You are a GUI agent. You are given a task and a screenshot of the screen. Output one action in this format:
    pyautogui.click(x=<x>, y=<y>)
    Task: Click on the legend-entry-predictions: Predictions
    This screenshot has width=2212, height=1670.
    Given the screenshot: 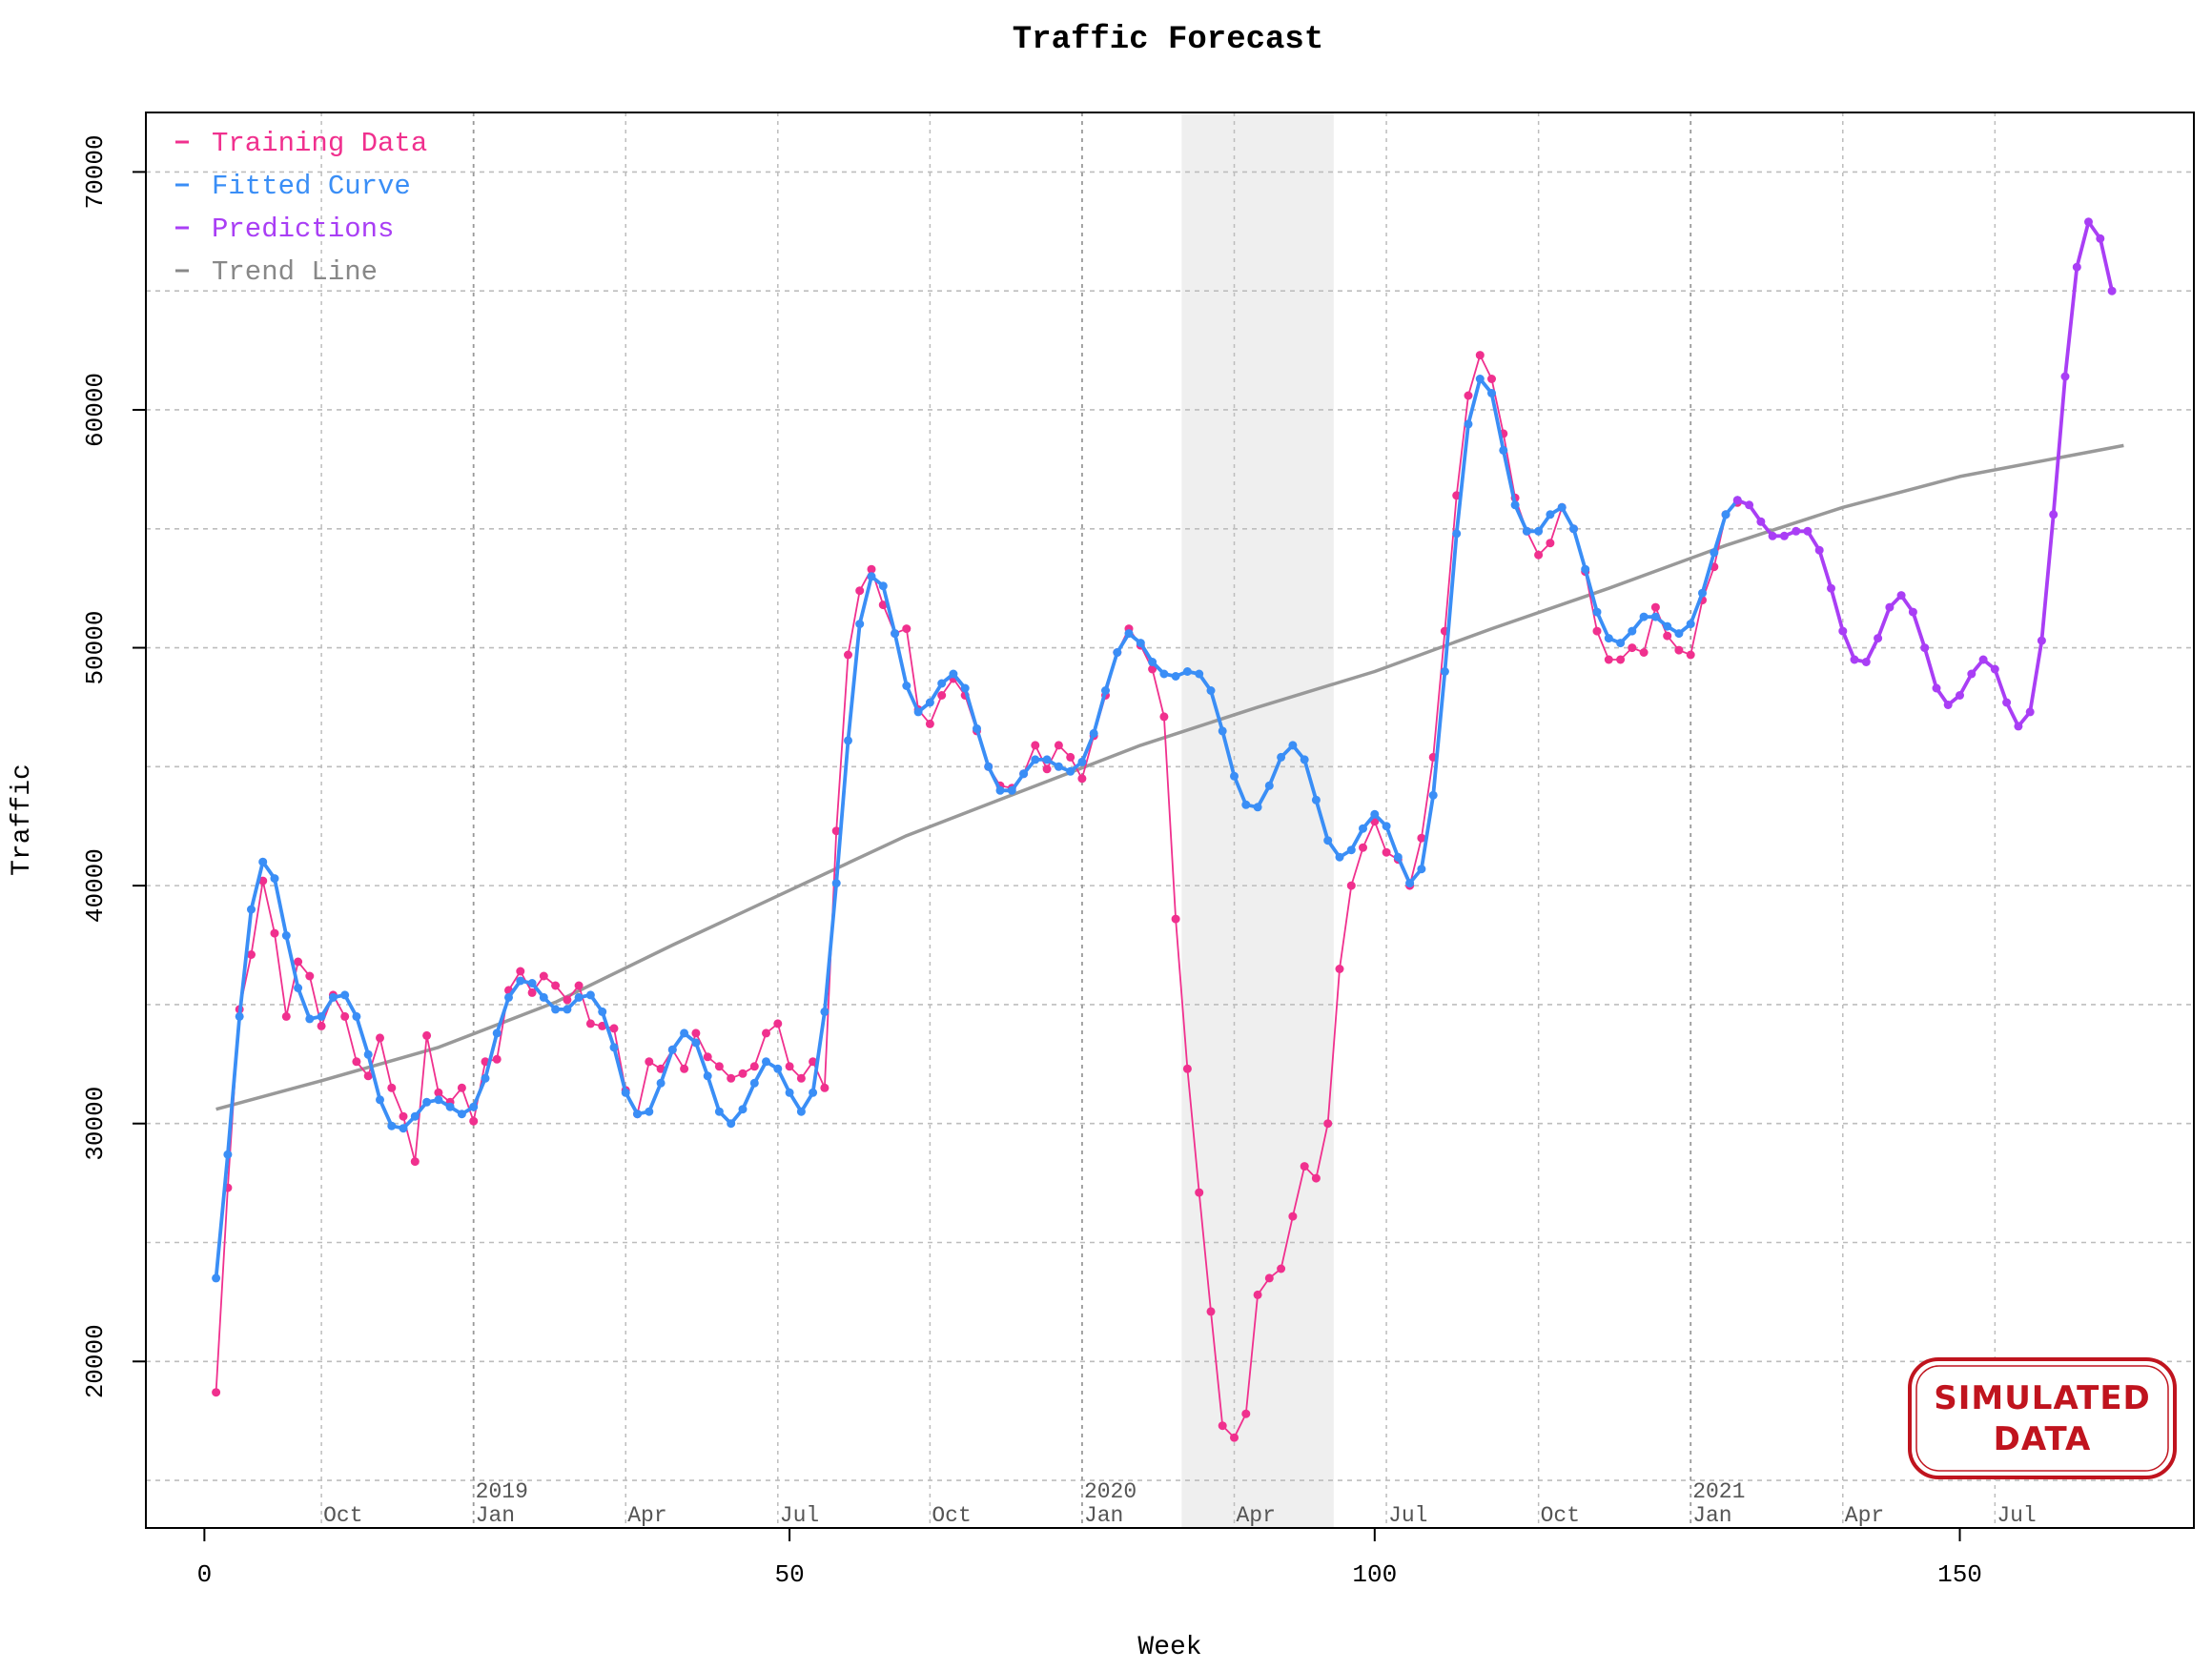 What is the action you would take?
    pyautogui.click(x=284, y=229)
    